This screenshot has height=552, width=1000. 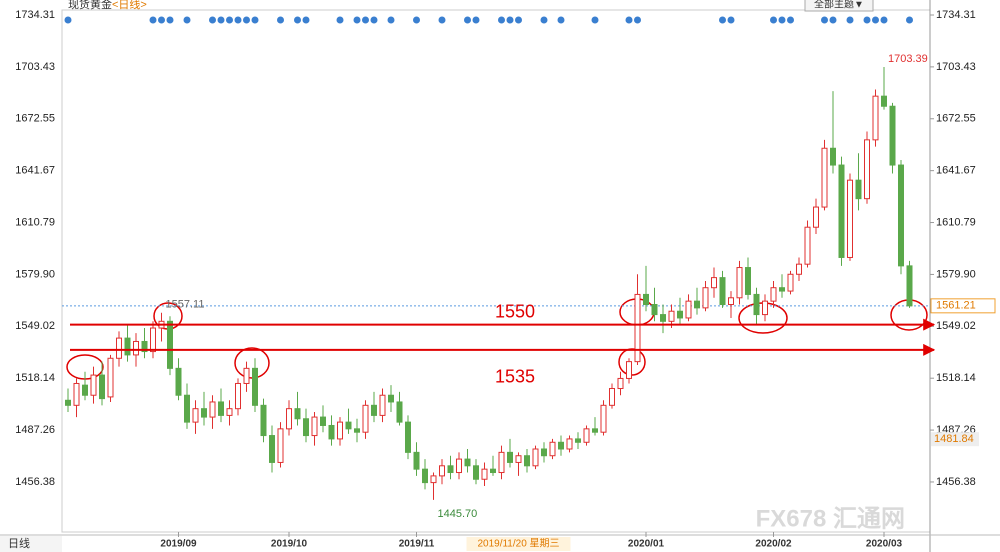 What do you see at coordinates (185, 305) in the screenshot?
I see `annotation: 1557.11` at bounding box center [185, 305].